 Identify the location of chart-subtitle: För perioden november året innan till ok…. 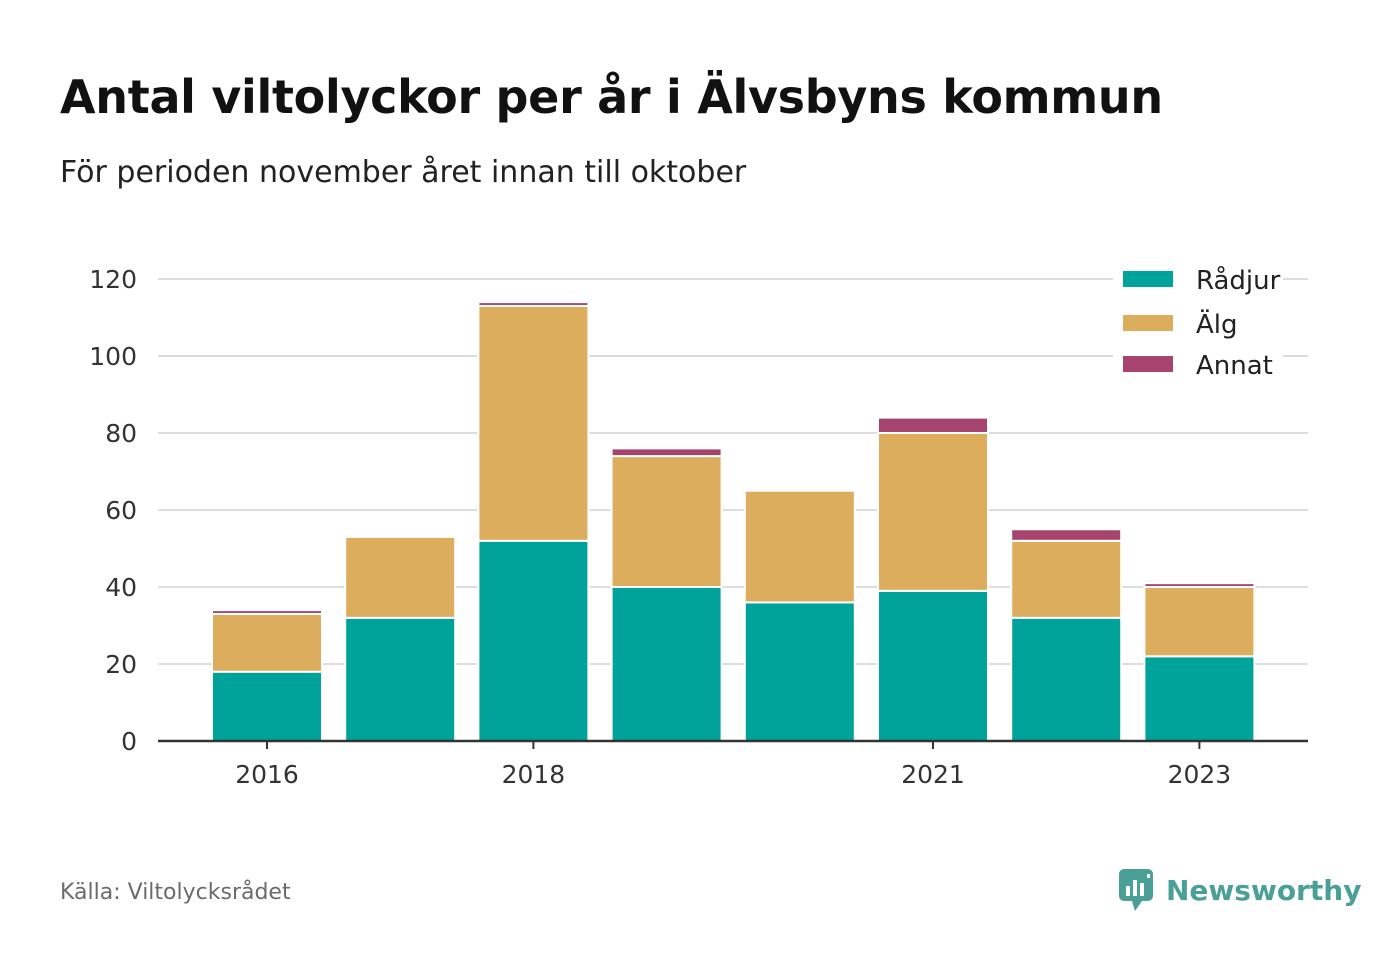
(403, 172).